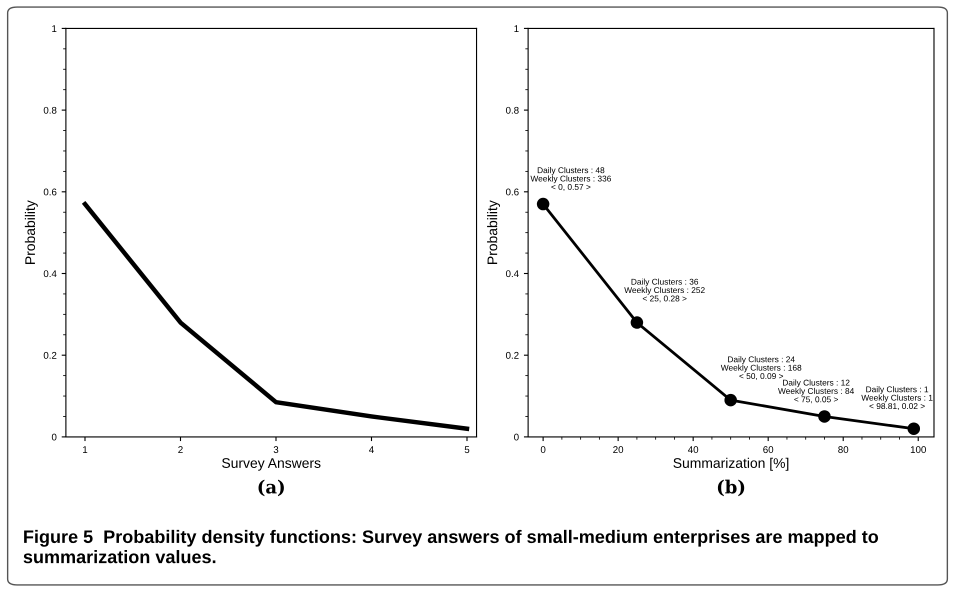 The width and height of the screenshot is (955, 592). Describe the element at coordinates (271, 488) in the screenshot. I see `text: (a)` at that location.